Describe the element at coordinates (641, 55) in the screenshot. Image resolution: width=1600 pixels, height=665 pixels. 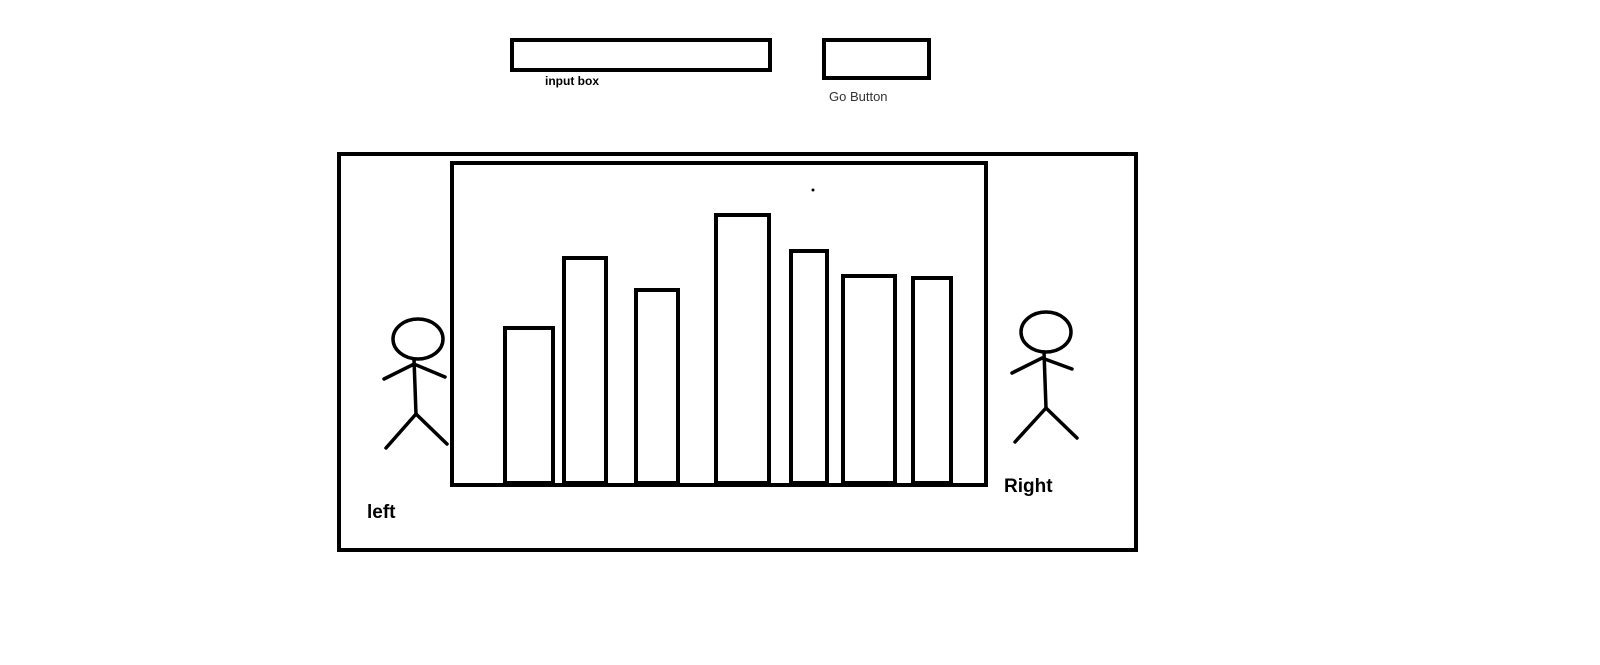
I see `input-box` at that location.